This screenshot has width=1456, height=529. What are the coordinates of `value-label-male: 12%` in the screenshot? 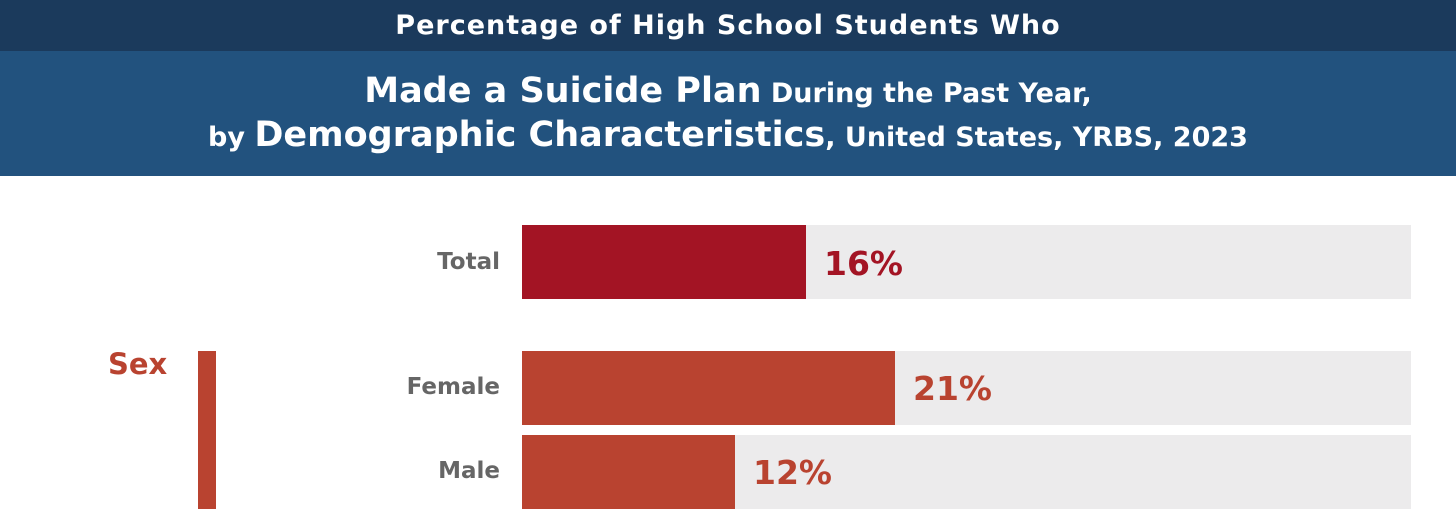 It's located at (792, 472).